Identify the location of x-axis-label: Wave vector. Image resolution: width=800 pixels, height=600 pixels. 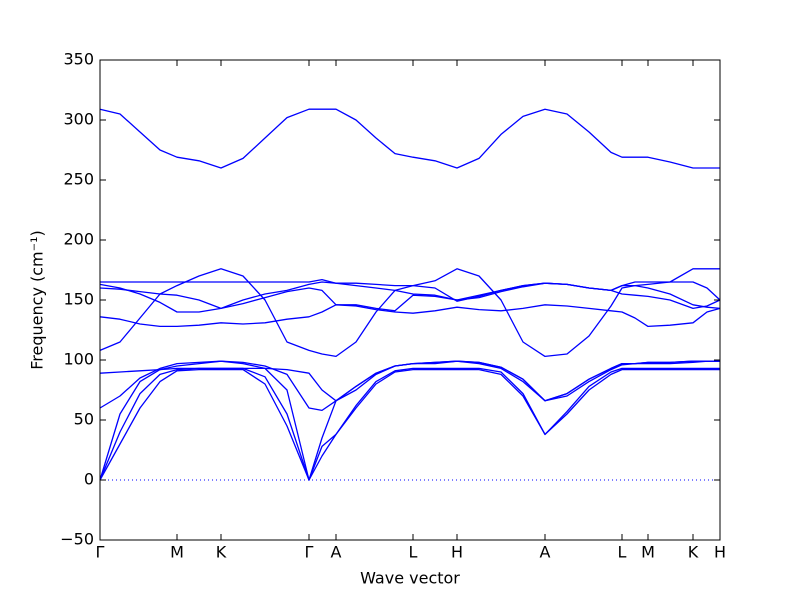
(410, 578).